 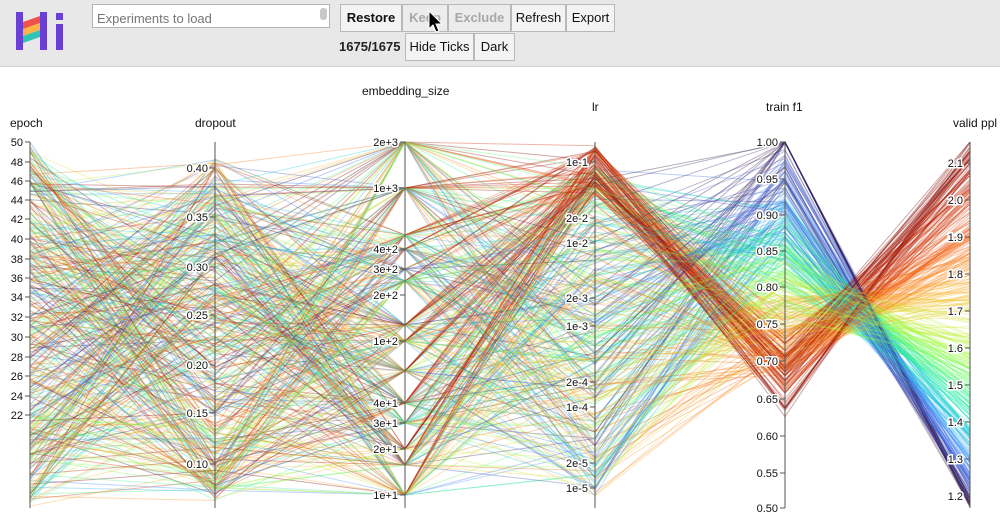 I want to click on axis-title-embedding-size: embedding_size, so click(x=406, y=91).